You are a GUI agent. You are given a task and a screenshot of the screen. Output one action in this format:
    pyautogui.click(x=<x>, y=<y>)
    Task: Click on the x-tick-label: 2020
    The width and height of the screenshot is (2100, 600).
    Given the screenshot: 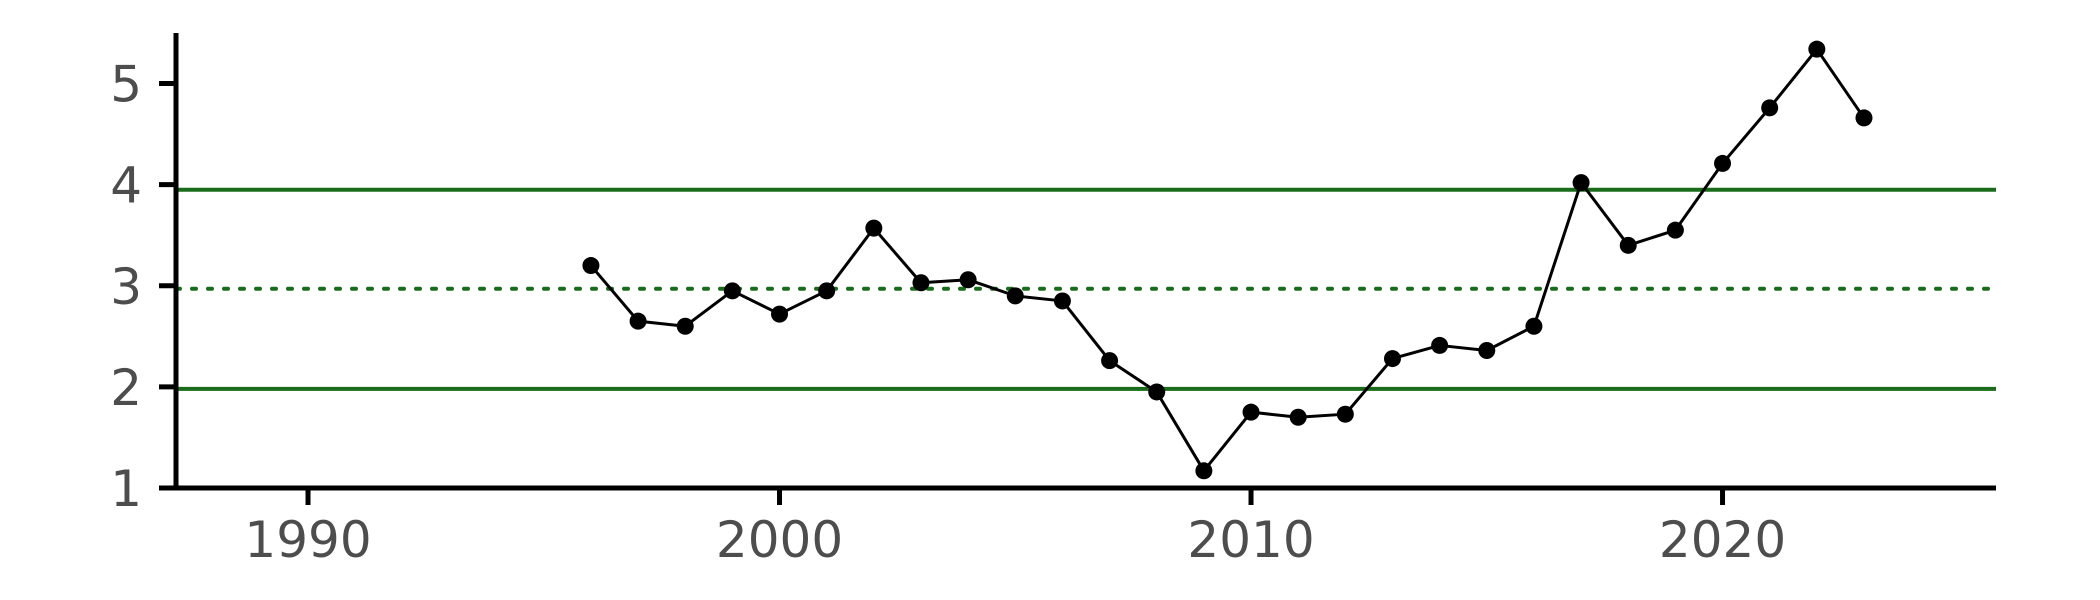 What is the action you would take?
    pyautogui.click(x=1722, y=540)
    